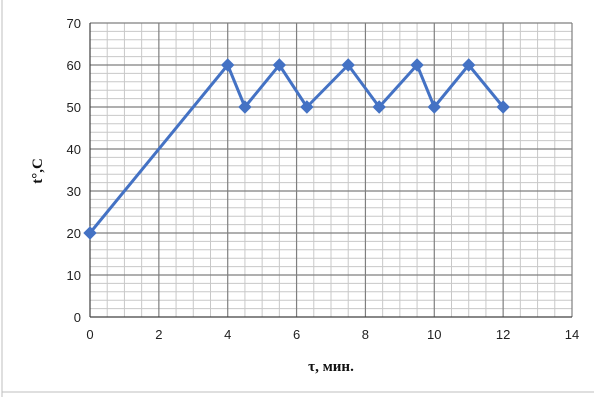  Describe the element at coordinates (74, 191) in the screenshot. I see `y-tick-label: 30` at that location.